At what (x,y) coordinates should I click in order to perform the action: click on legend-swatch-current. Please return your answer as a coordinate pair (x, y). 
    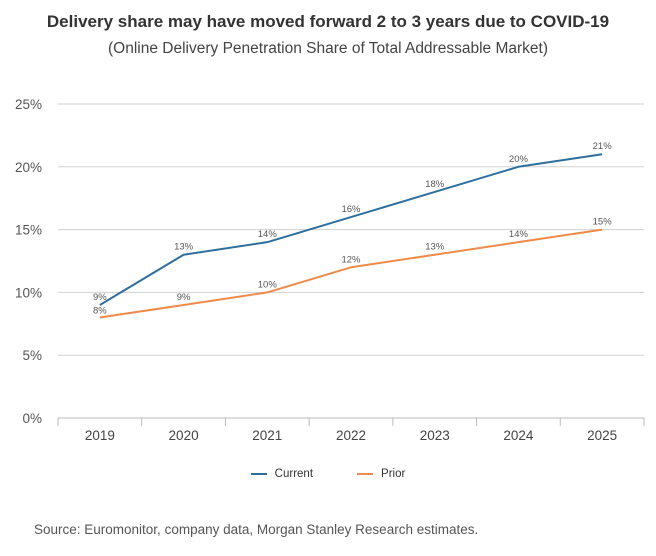
    Looking at the image, I should click on (258, 474).